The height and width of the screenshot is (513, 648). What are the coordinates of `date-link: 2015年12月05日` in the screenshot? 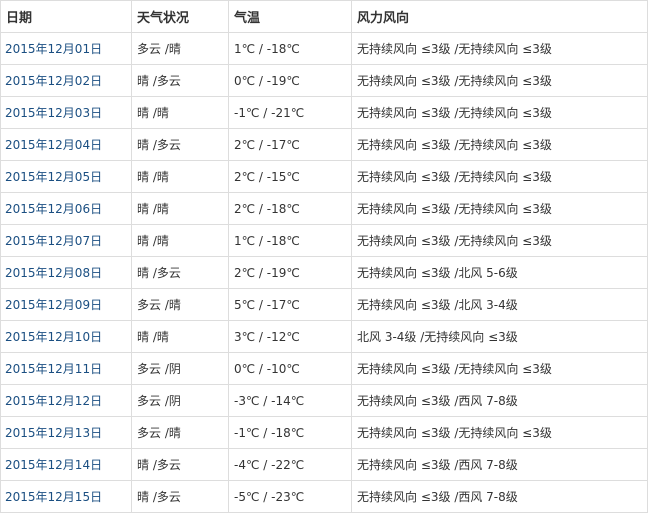 It's located at (54, 177).